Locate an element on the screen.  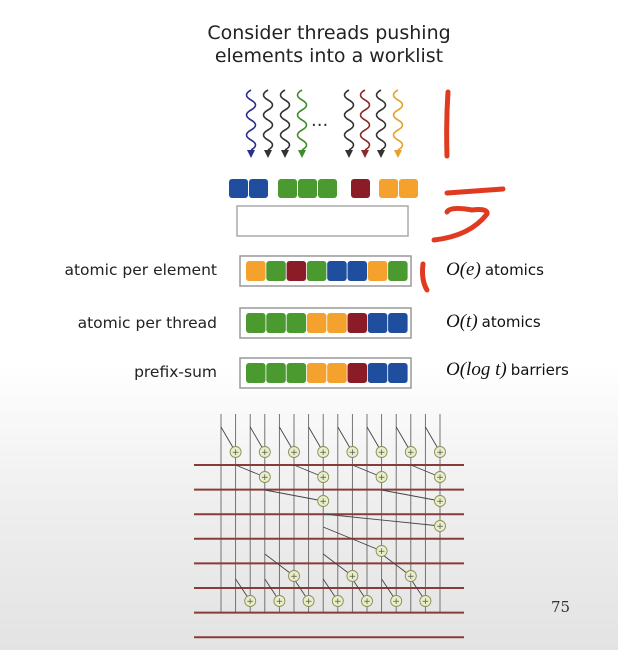
complexity-math: O(t) is located at coordinates (462, 321).